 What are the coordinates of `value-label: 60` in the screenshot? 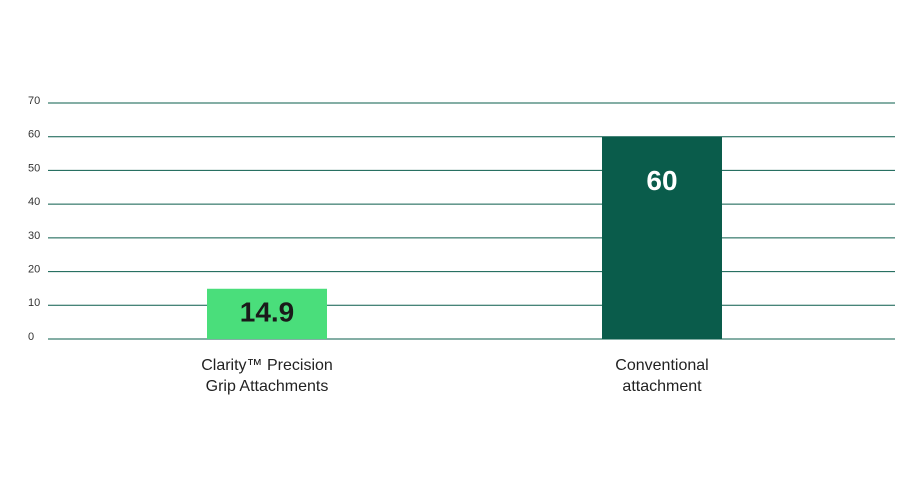 It's located at (661, 180).